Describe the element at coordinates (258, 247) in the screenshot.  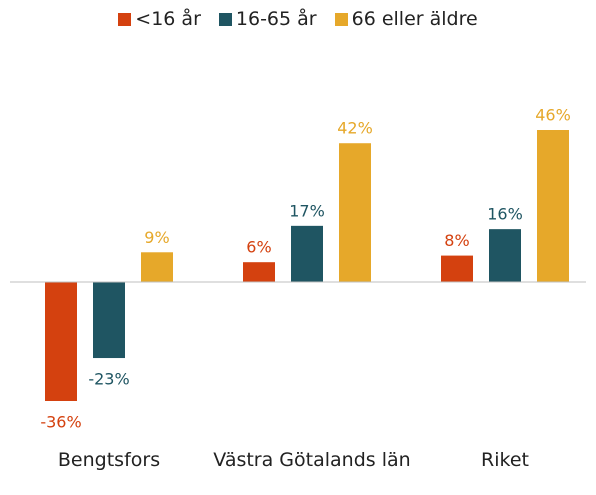
I see `data-label: 6%` at that location.